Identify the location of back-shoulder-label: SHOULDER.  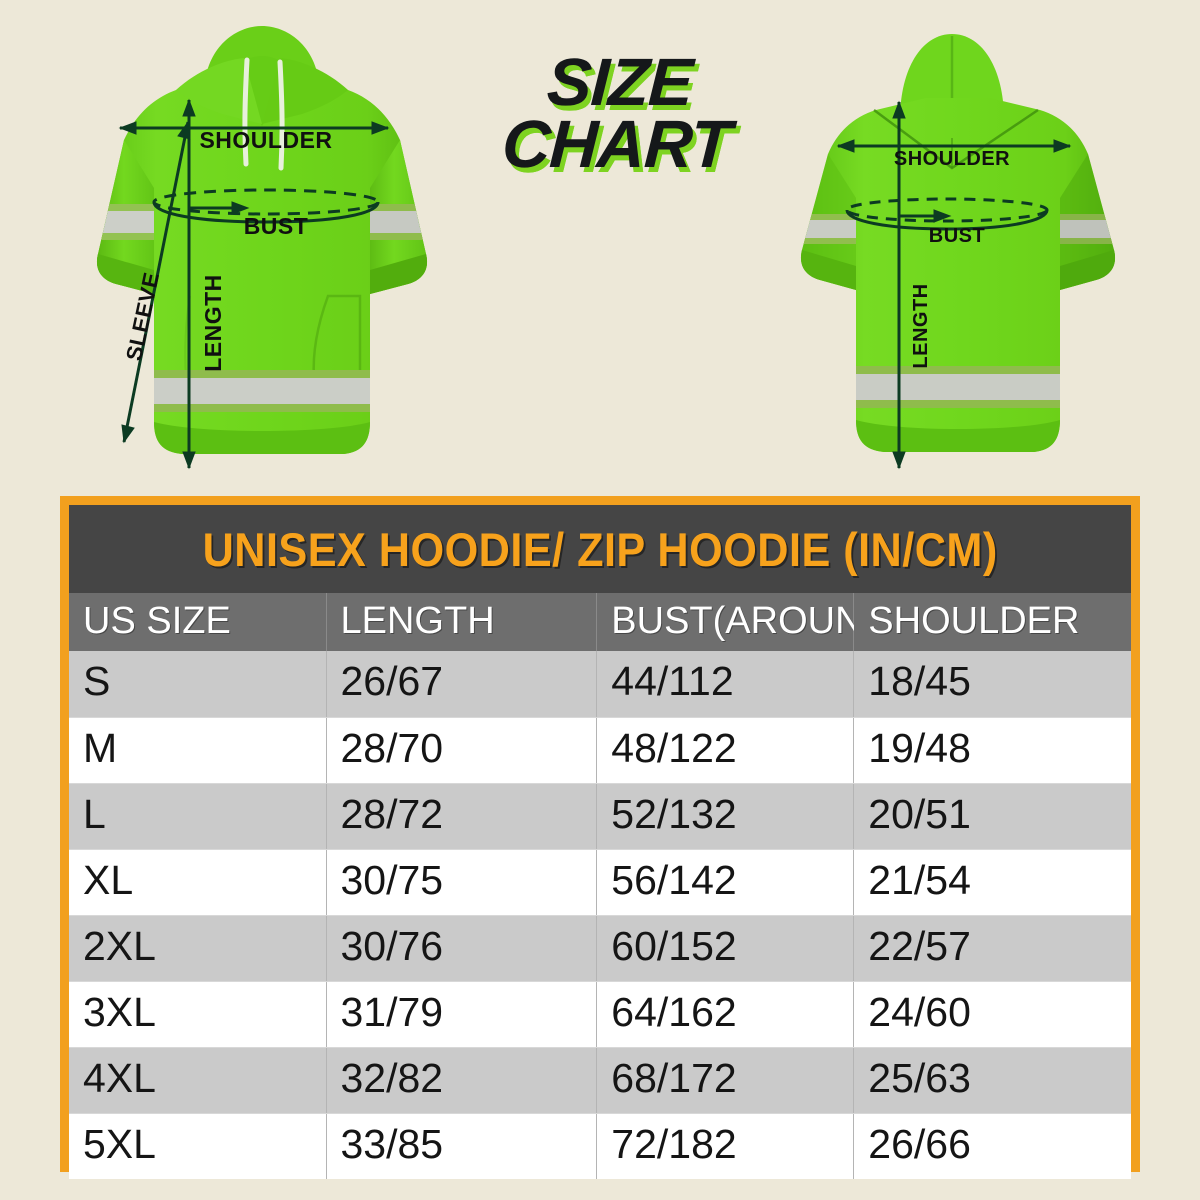
(952, 159).